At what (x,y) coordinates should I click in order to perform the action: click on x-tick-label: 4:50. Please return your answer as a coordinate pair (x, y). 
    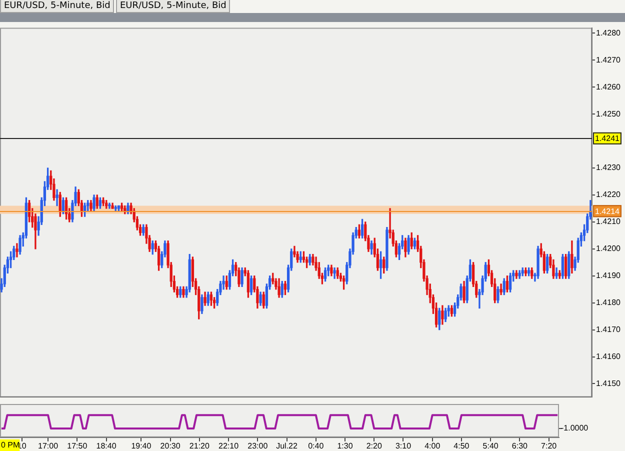
    Looking at the image, I should click on (462, 445).